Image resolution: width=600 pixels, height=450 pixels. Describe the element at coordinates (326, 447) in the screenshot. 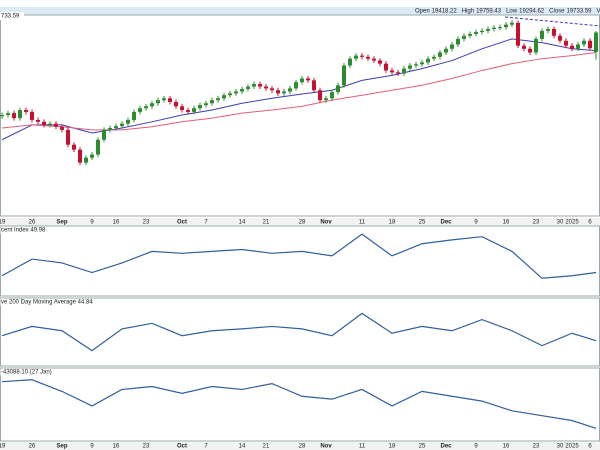

I see `x-tick-label: Nov` at that location.